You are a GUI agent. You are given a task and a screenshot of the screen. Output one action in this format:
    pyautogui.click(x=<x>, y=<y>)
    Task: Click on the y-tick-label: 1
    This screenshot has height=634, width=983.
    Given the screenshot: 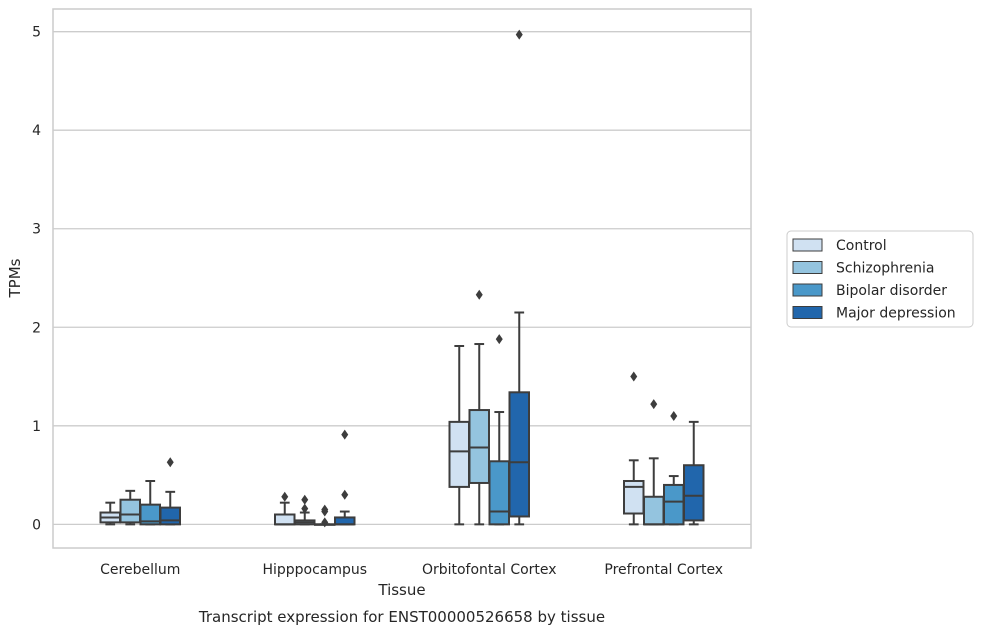 What is the action you would take?
    pyautogui.click(x=36, y=427)
    